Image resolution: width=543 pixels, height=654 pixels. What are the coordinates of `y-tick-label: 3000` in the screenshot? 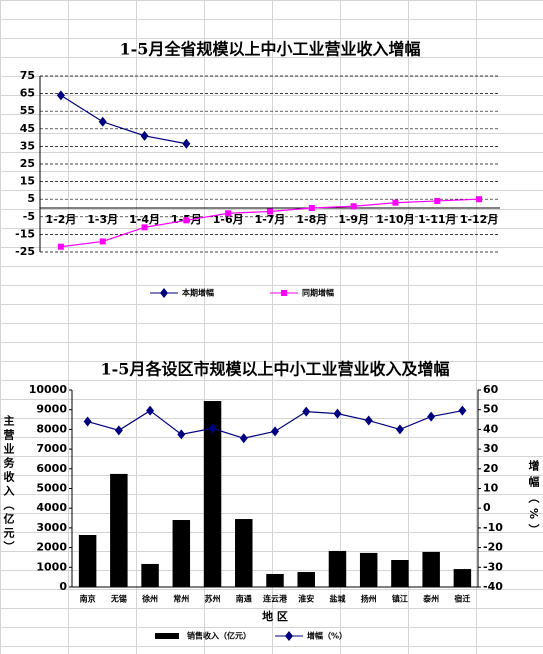 It's located at (51, 527).